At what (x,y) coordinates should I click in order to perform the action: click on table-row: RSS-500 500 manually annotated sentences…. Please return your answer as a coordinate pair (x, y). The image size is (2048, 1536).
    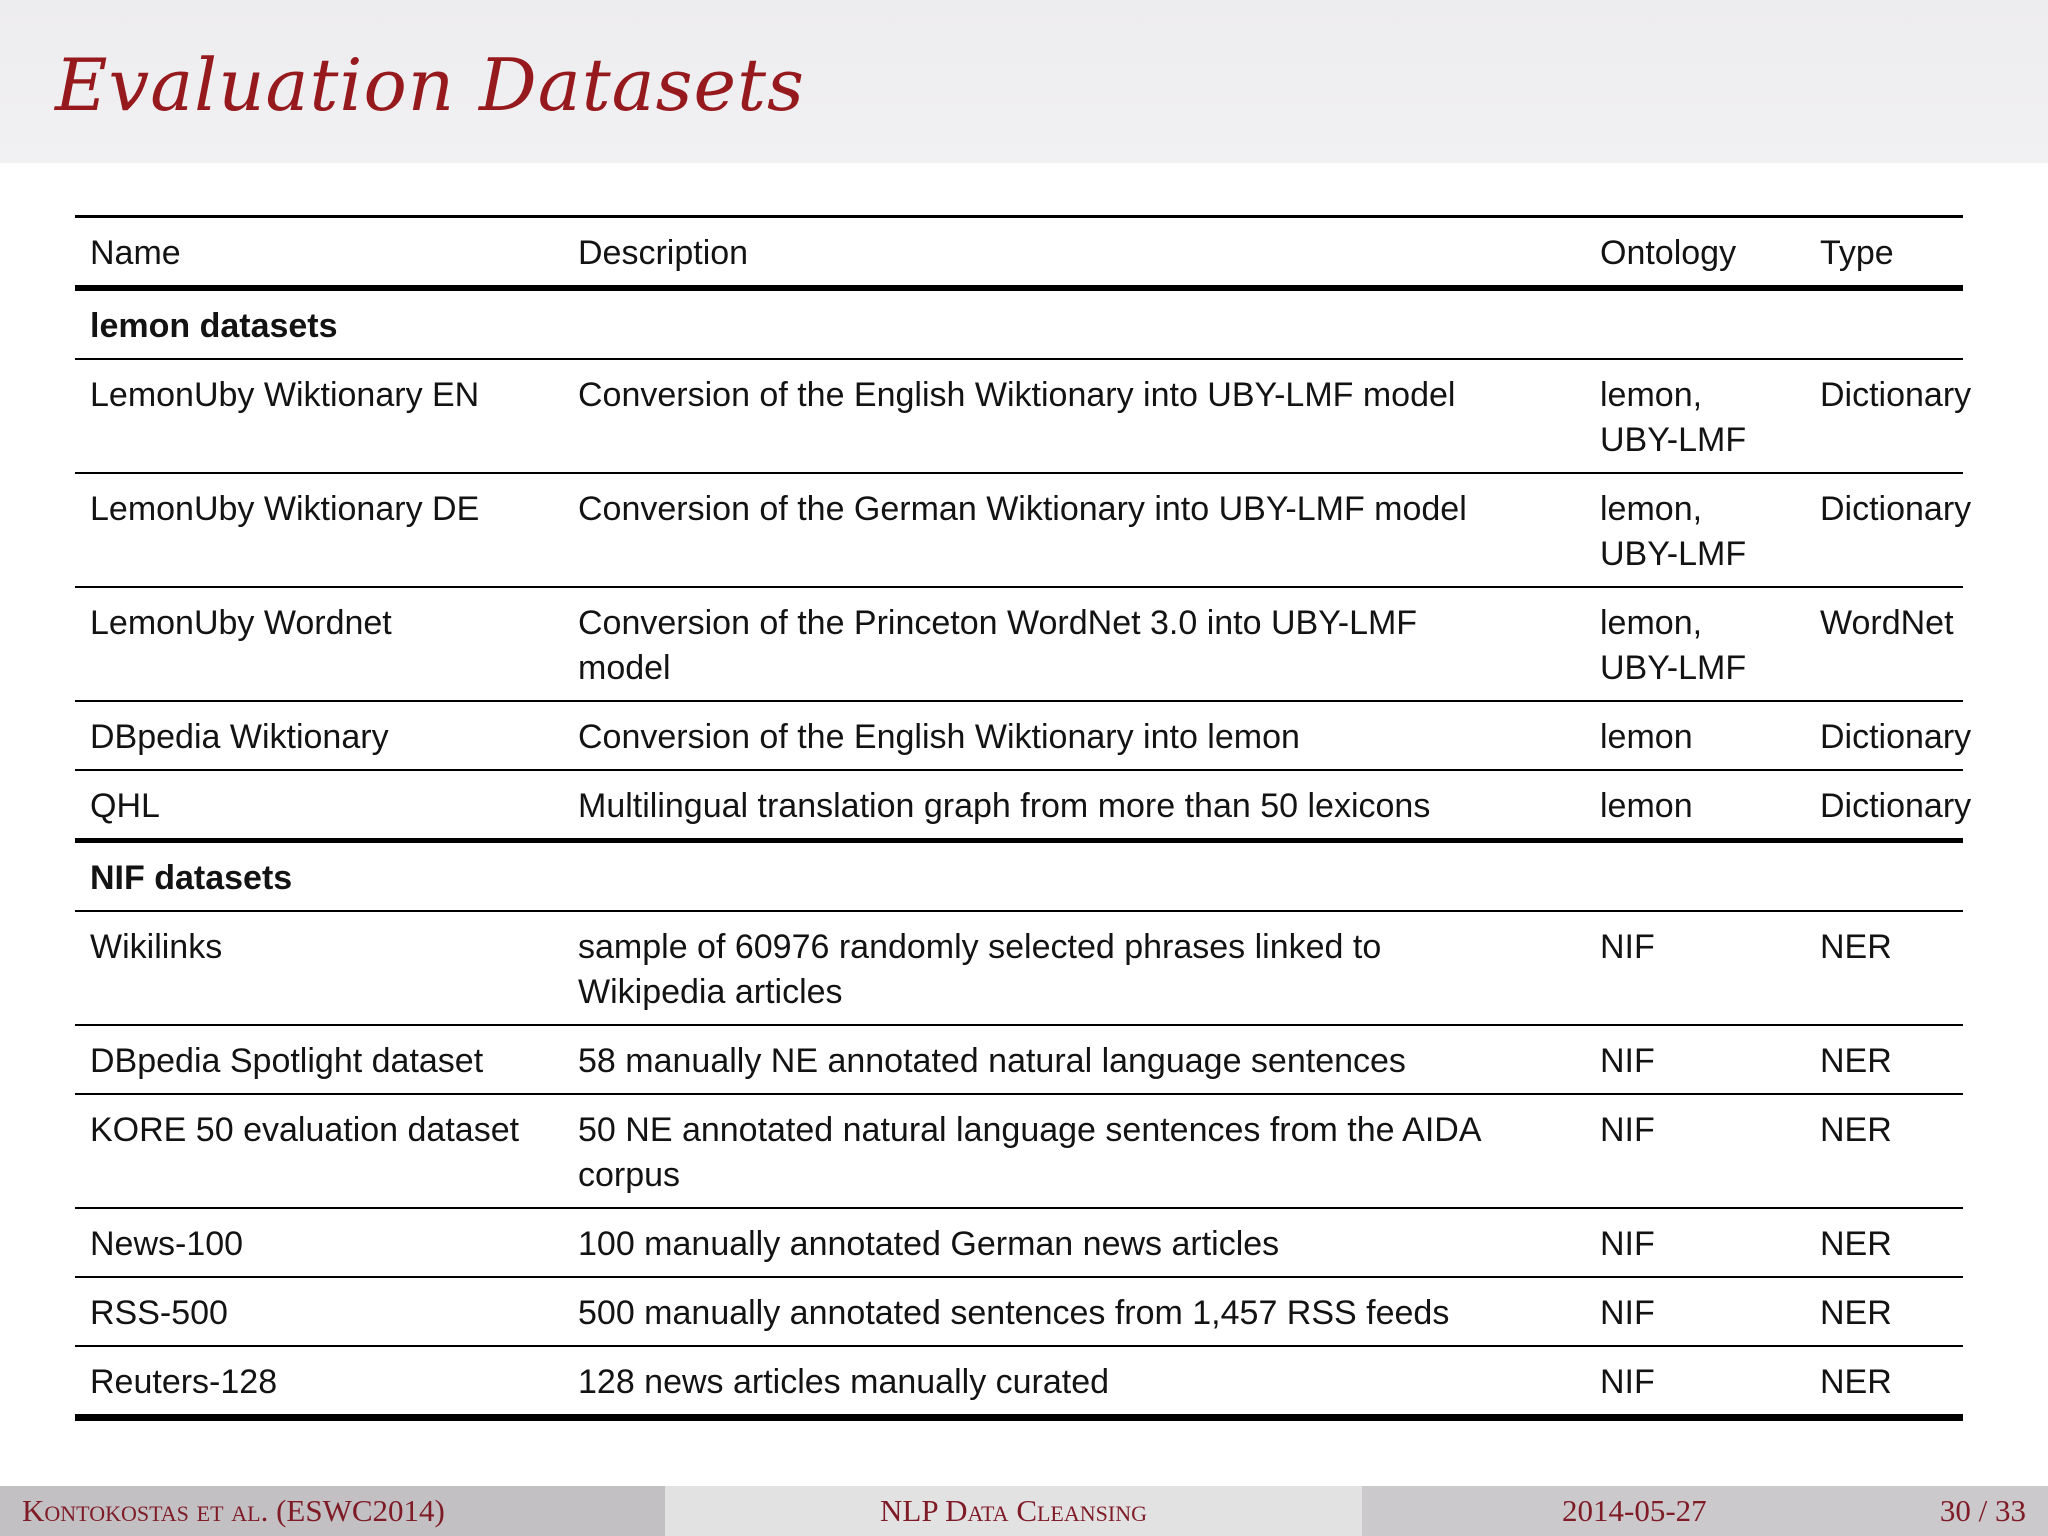
    Looking at the image, I should click on (1019, 1311).